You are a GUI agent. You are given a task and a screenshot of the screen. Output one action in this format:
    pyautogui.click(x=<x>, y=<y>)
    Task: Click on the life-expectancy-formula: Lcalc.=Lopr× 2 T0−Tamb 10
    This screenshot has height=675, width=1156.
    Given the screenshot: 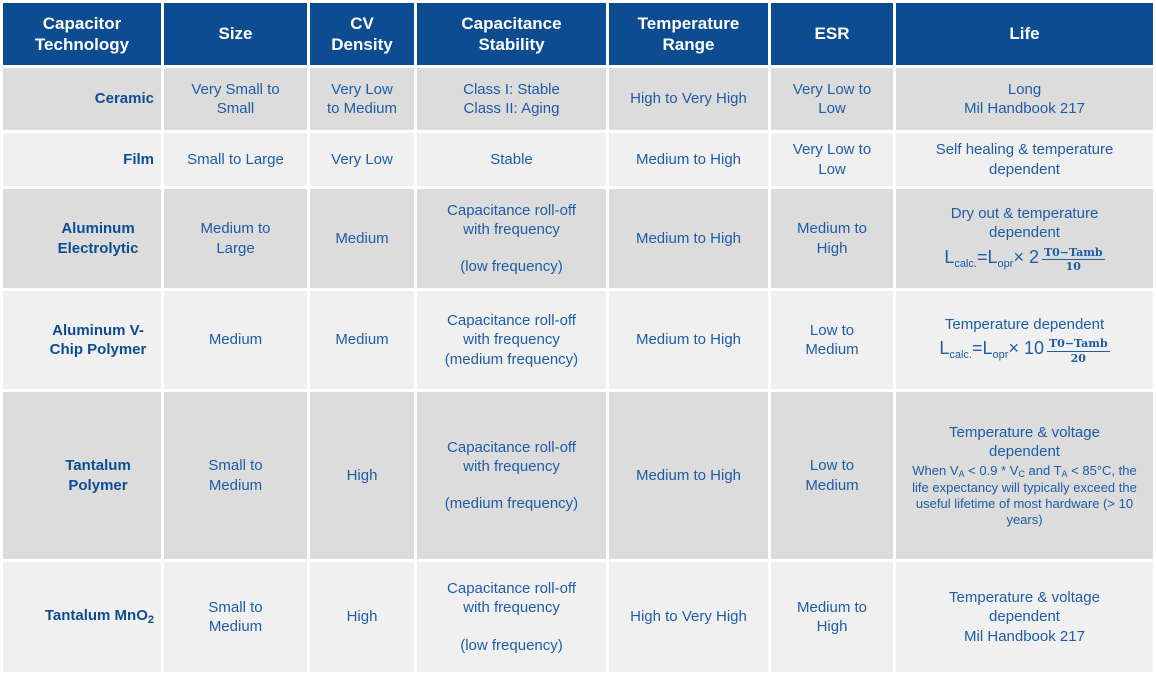 What is the action you would take?
    pyautogui.click(x=1024, y=259)
    